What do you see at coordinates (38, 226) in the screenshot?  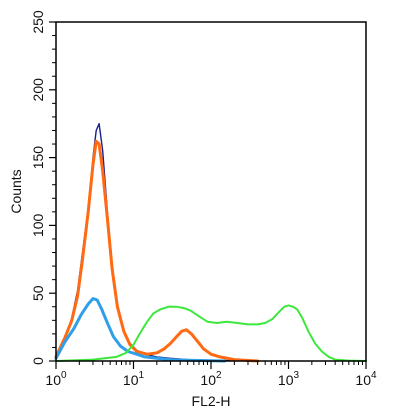 I see `y-tick-label: 100` at bounding box center [38, 226].